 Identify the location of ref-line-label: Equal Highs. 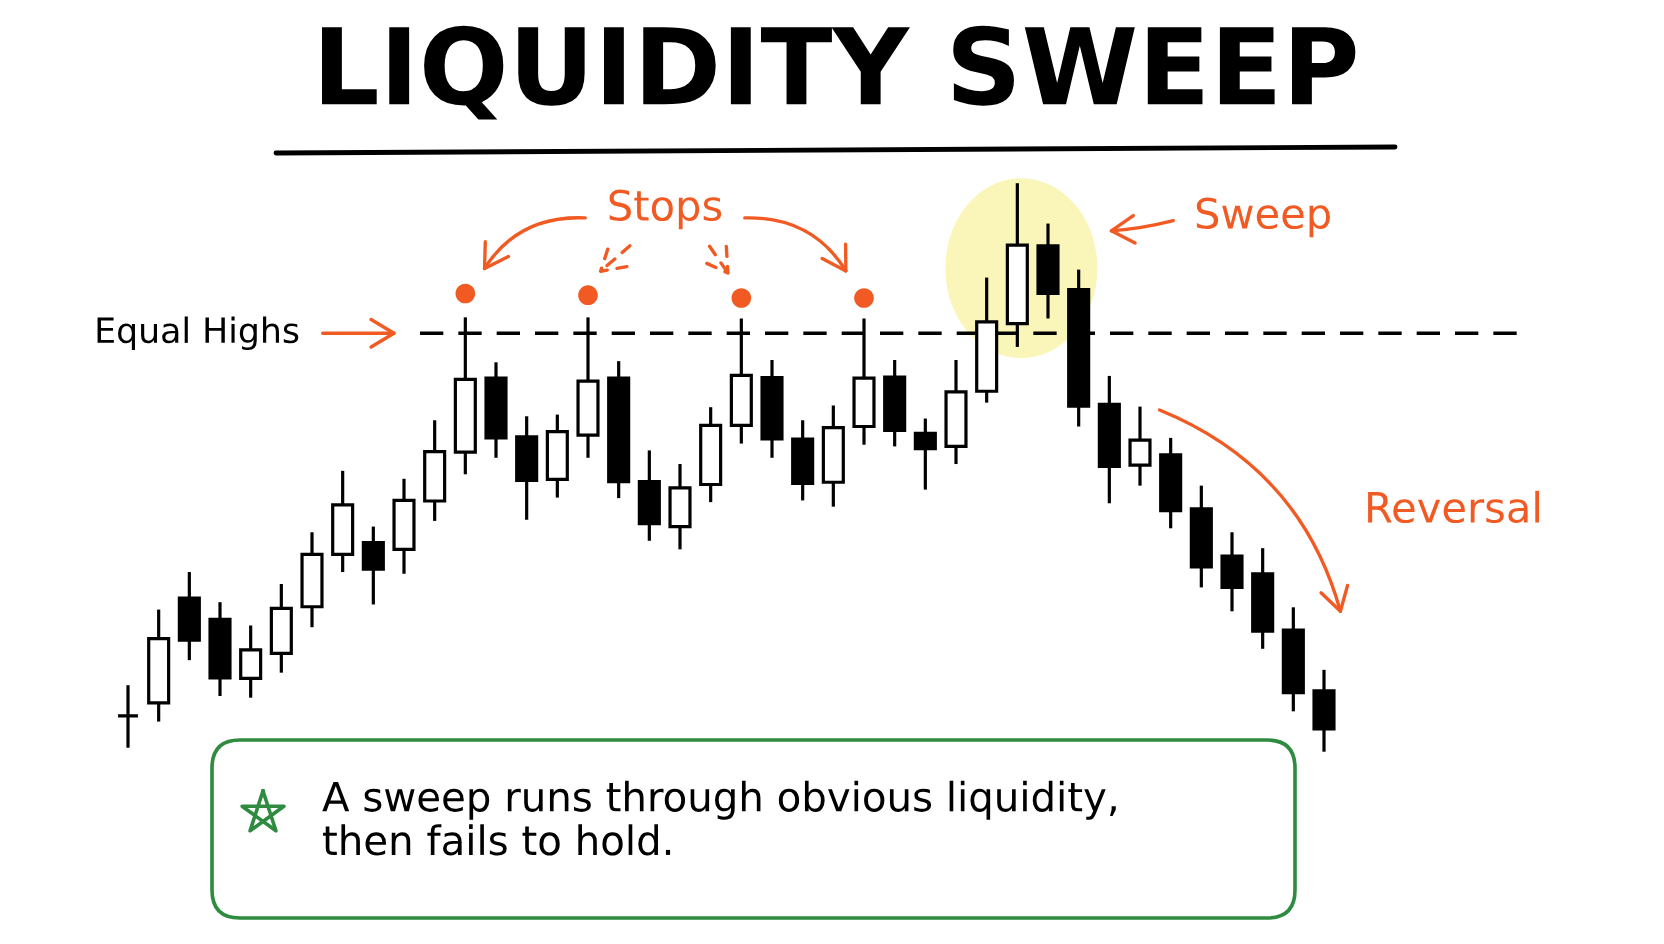
(198, 333).